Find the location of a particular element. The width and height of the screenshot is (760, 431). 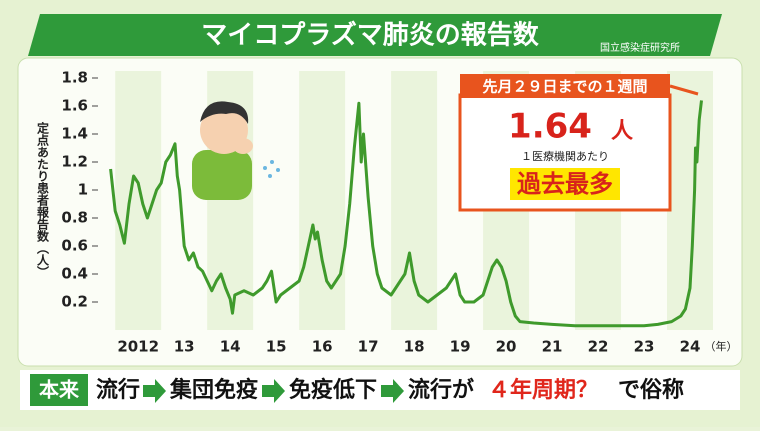

y-tick-label: 0.8 is located at coordinates (74, 218).